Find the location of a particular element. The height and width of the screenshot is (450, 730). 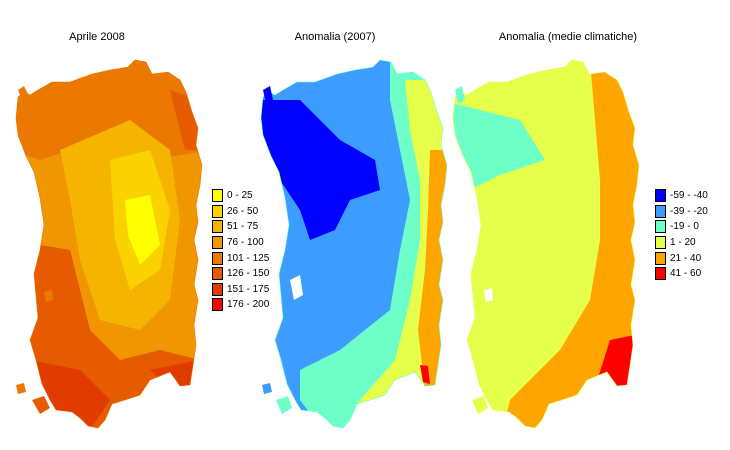

legend-label: 176 - 200 is located at coordinates (248, 305).